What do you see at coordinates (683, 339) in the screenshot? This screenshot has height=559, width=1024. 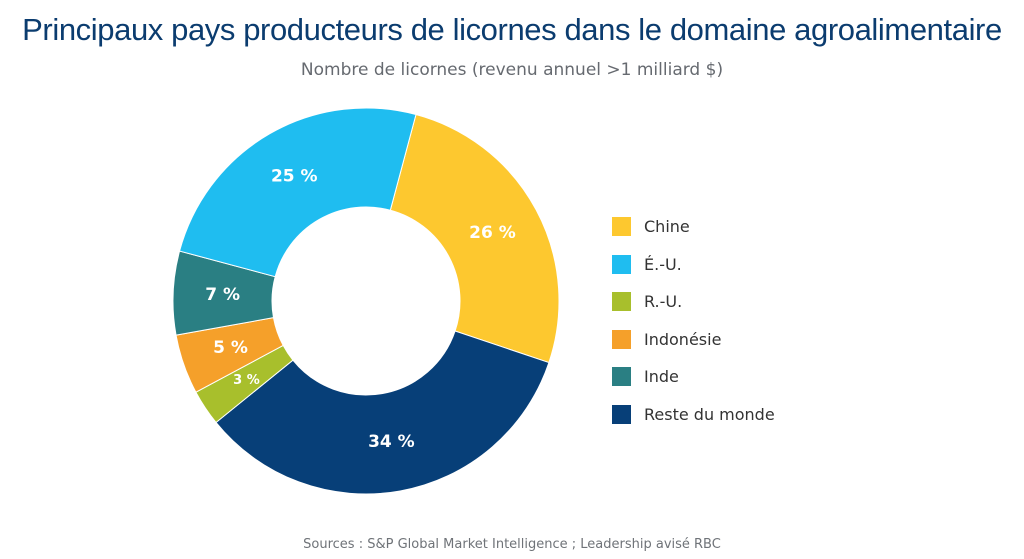 I see `legend-label: Indonésie` at bounding box center [683, 339].